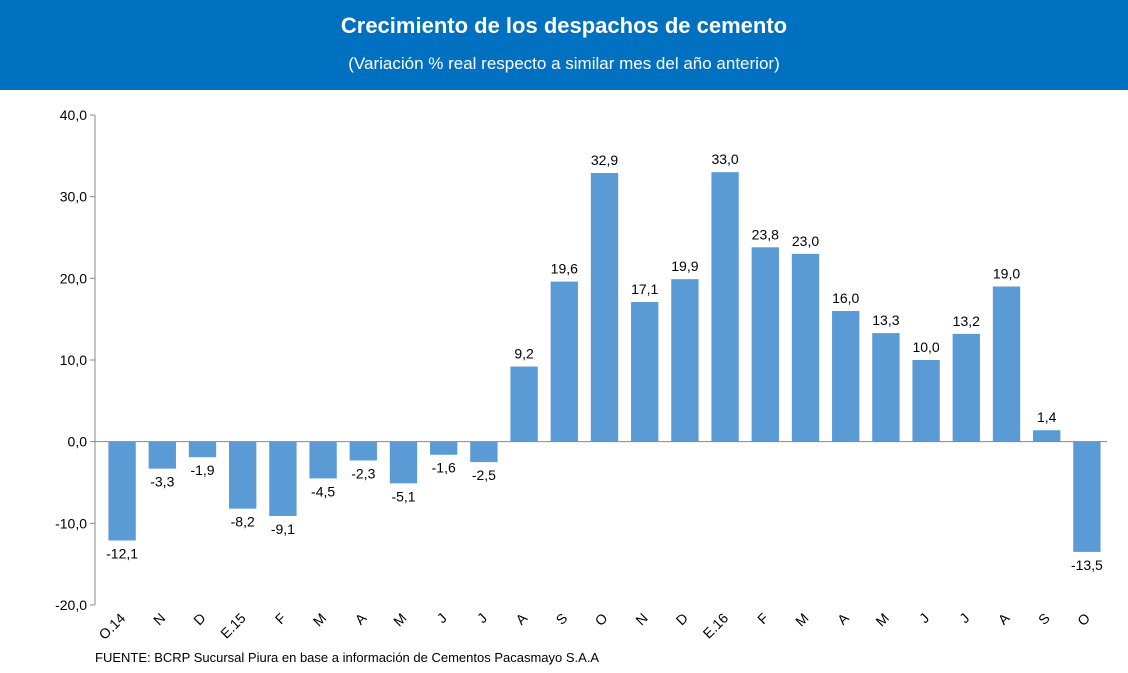  Describe the element at coordinates (403, 496) in the screenshot. I see `value-label: -5,1` at that location.